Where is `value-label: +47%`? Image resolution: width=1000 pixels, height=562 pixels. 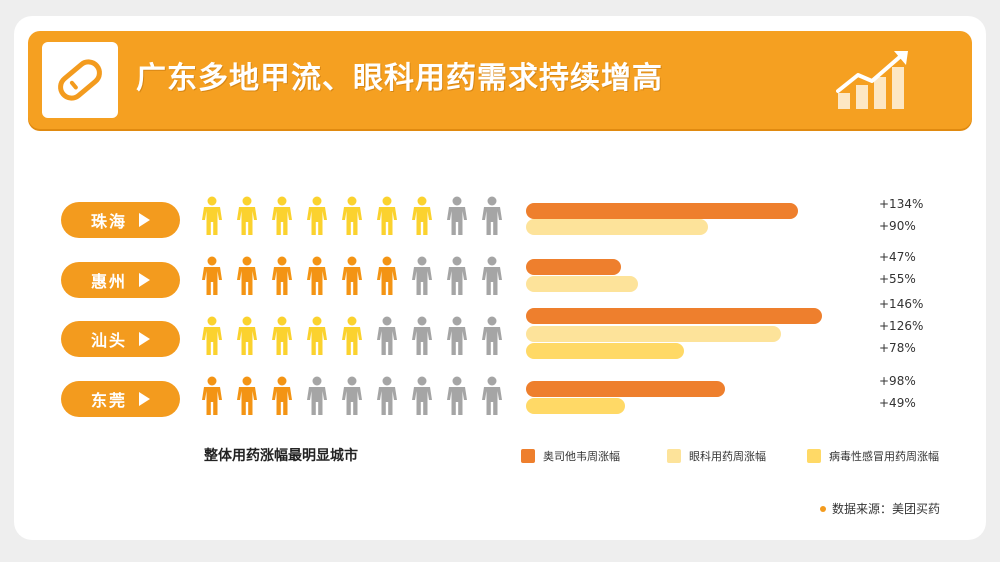
value-label: +47% is located at coordinates (897, 257).